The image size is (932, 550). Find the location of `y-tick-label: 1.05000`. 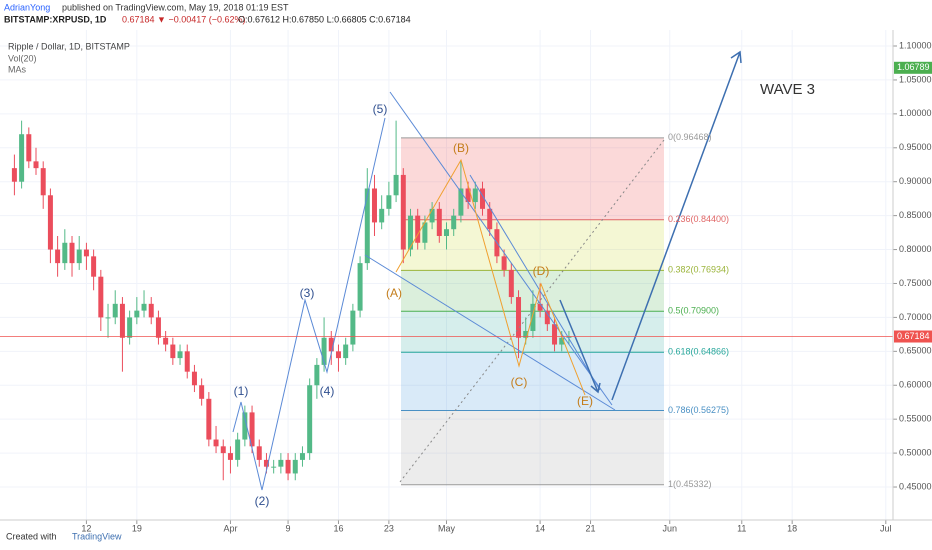

y-tick-label: 1.05000 is located at coordinates (915, 79).